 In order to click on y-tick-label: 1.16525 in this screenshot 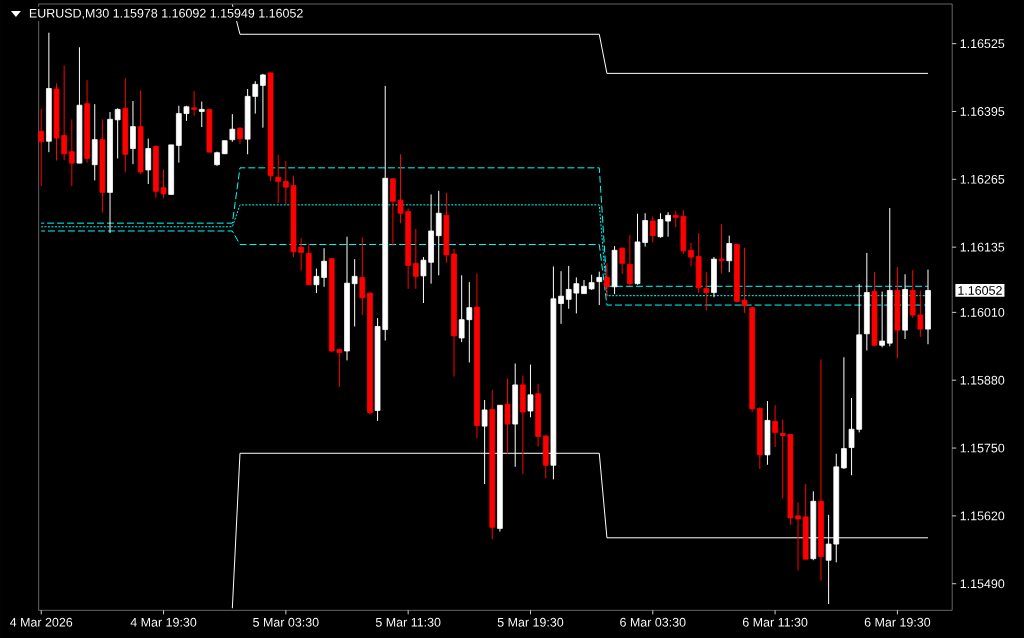, I will do `click(982, 43)`.